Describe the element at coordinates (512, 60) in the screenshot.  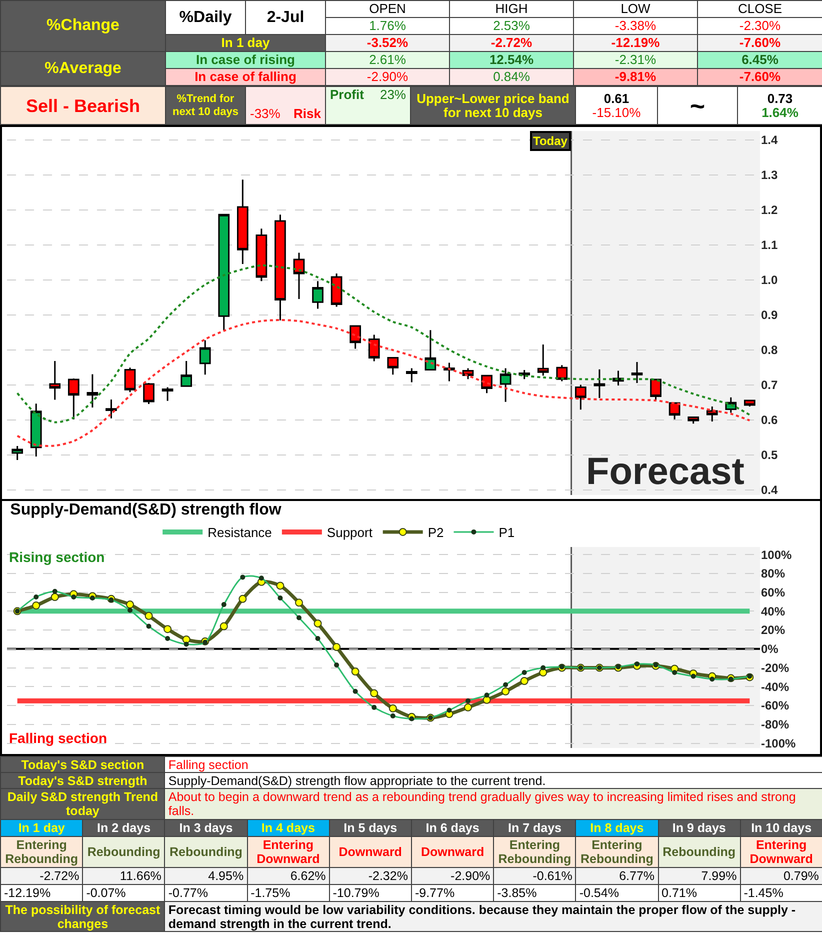
I see `text: 12.54%` at that location.